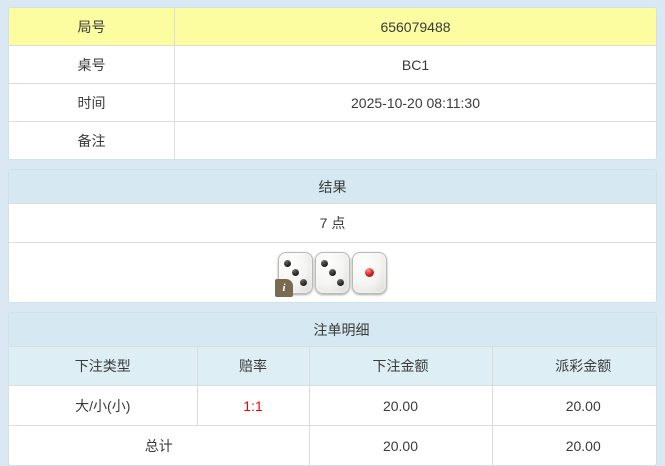 Image resolution: width=665 pixels, height=466 pixels. Describe the element at coordinates (573, 445) in the screenshot. I see `total-payout-value: 20.00` at that location.